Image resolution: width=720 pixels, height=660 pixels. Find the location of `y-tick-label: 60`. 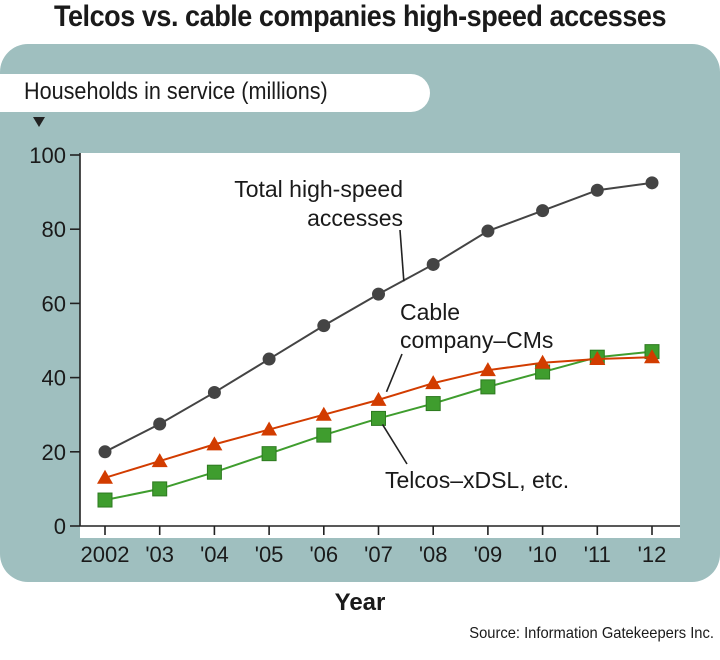

y-tick-label: 60 is located at coordinates (54, 303).